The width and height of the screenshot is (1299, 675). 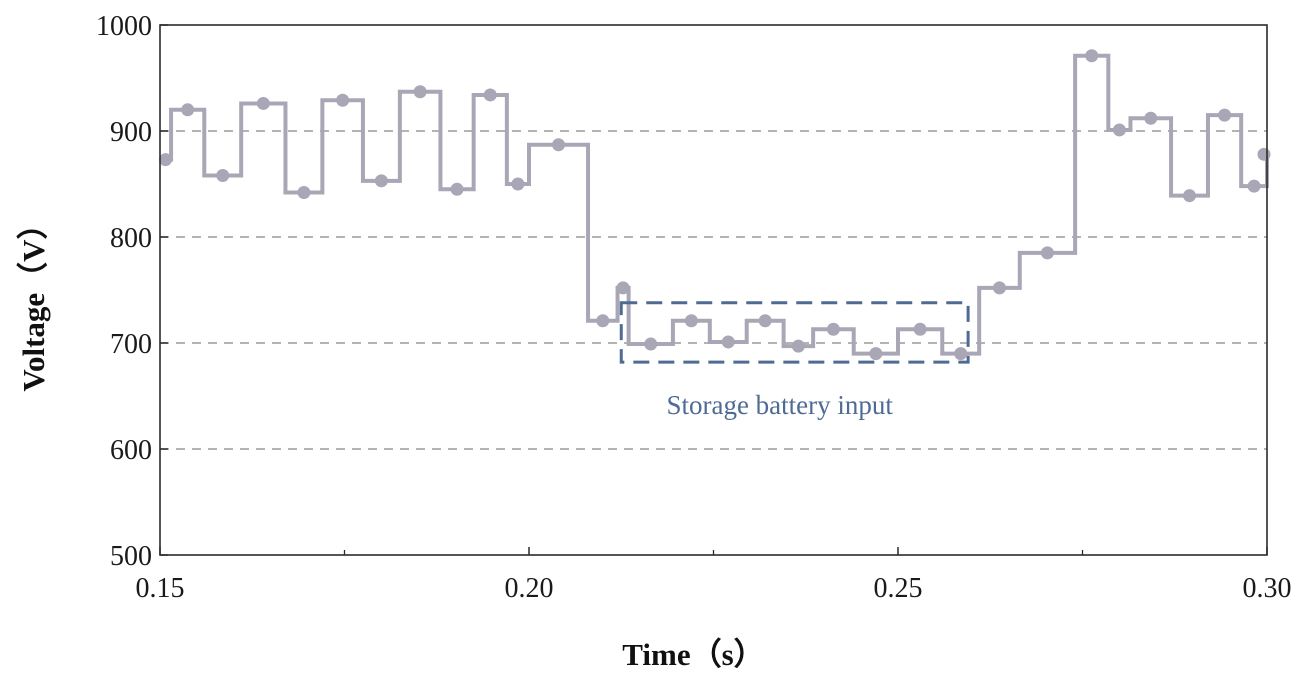 I want to click on y-tick-label: 700, so click(x=131, y=344).